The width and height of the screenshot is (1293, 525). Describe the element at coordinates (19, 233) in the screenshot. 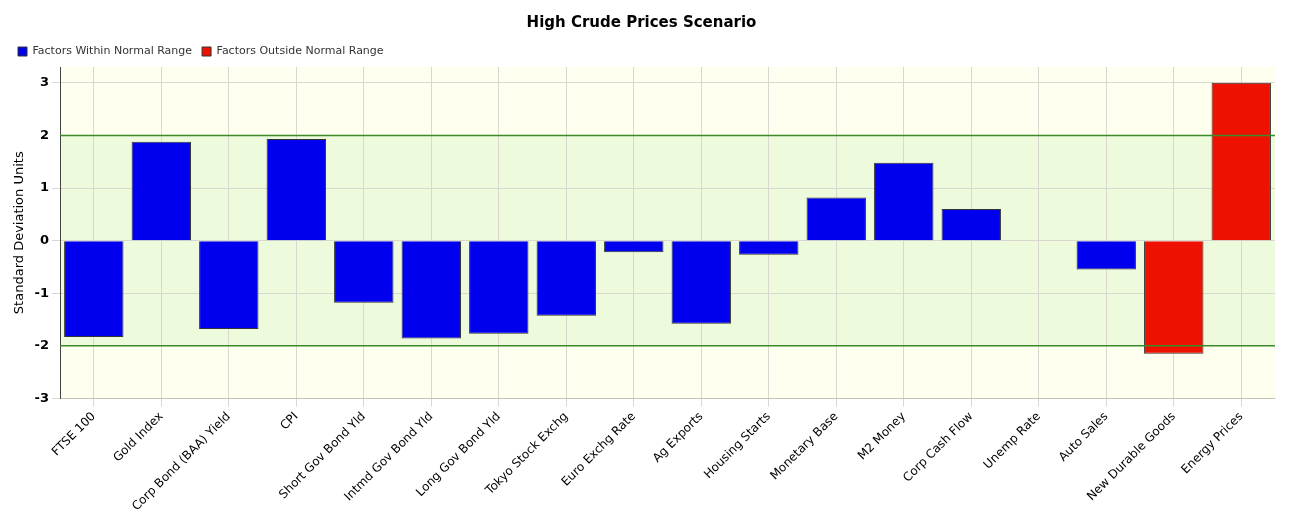

I see `y-axis-title: Standard Deviation Units` at that location.